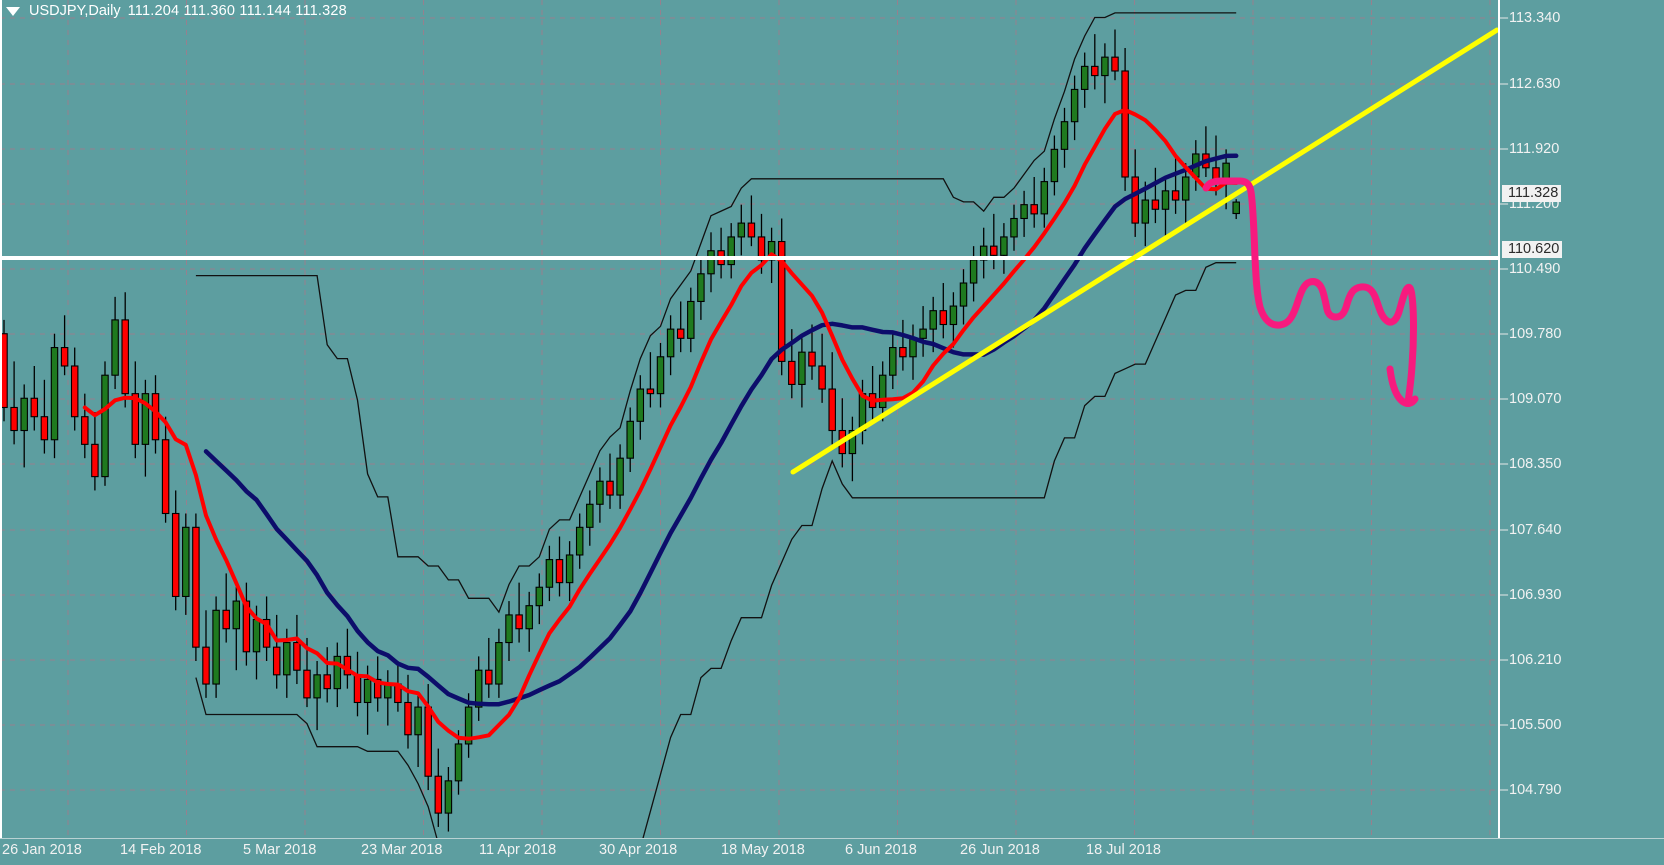  I want to click on date-tick-label: 5 Mar 2018, so click(280, 850).